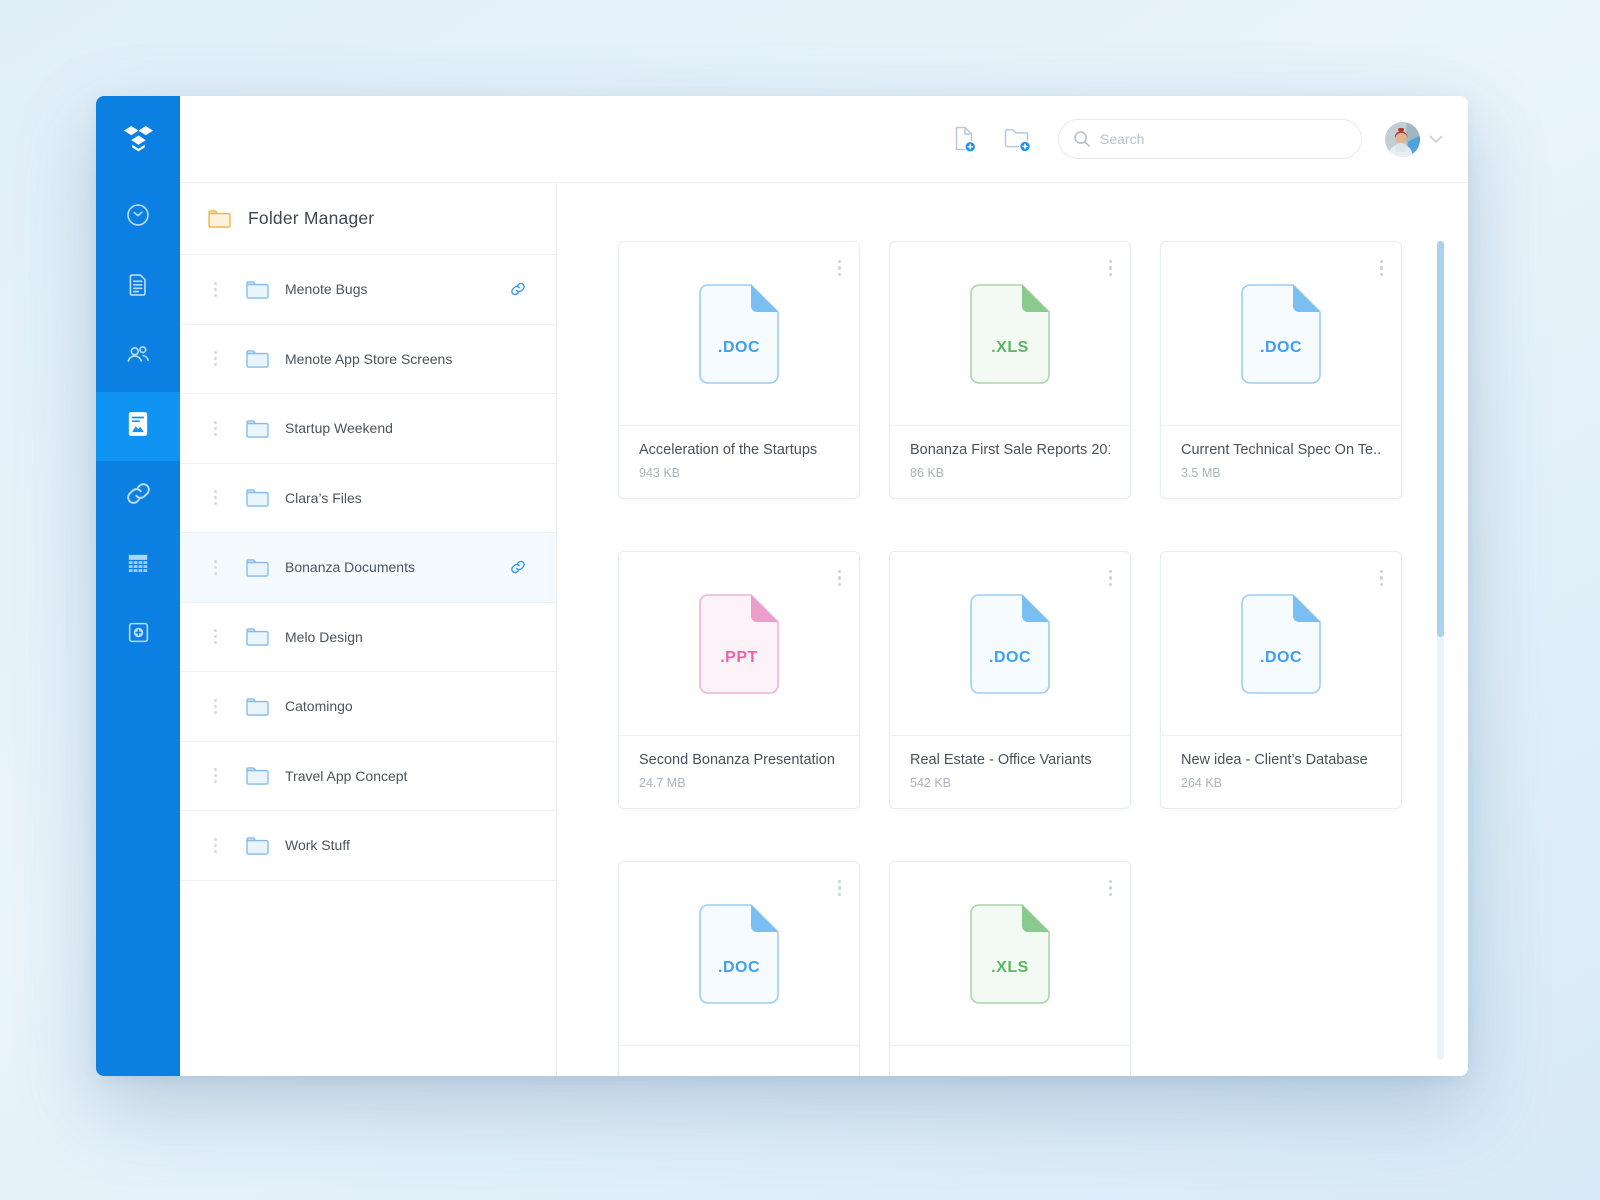 The image size is (1600, 1200). Describe the element at coordinates (1017, 139) in the screenshot. I see `new-folder-button` at that location.